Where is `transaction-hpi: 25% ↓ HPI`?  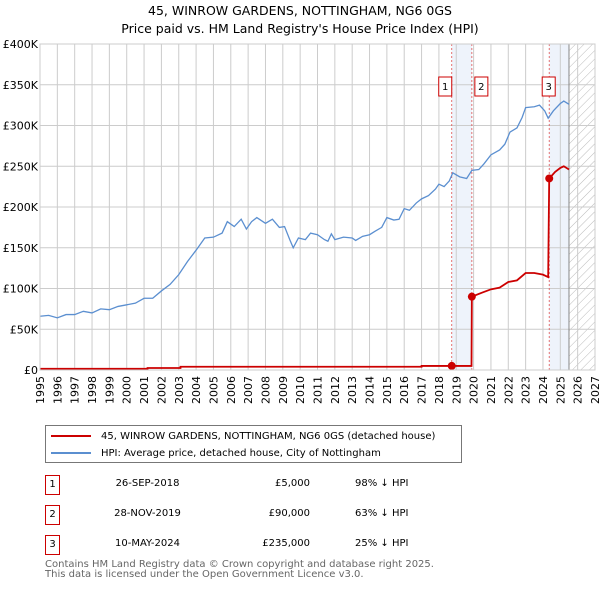 transaction-hpi: 25% ↓ HPI is located at coordinates (382, 543).